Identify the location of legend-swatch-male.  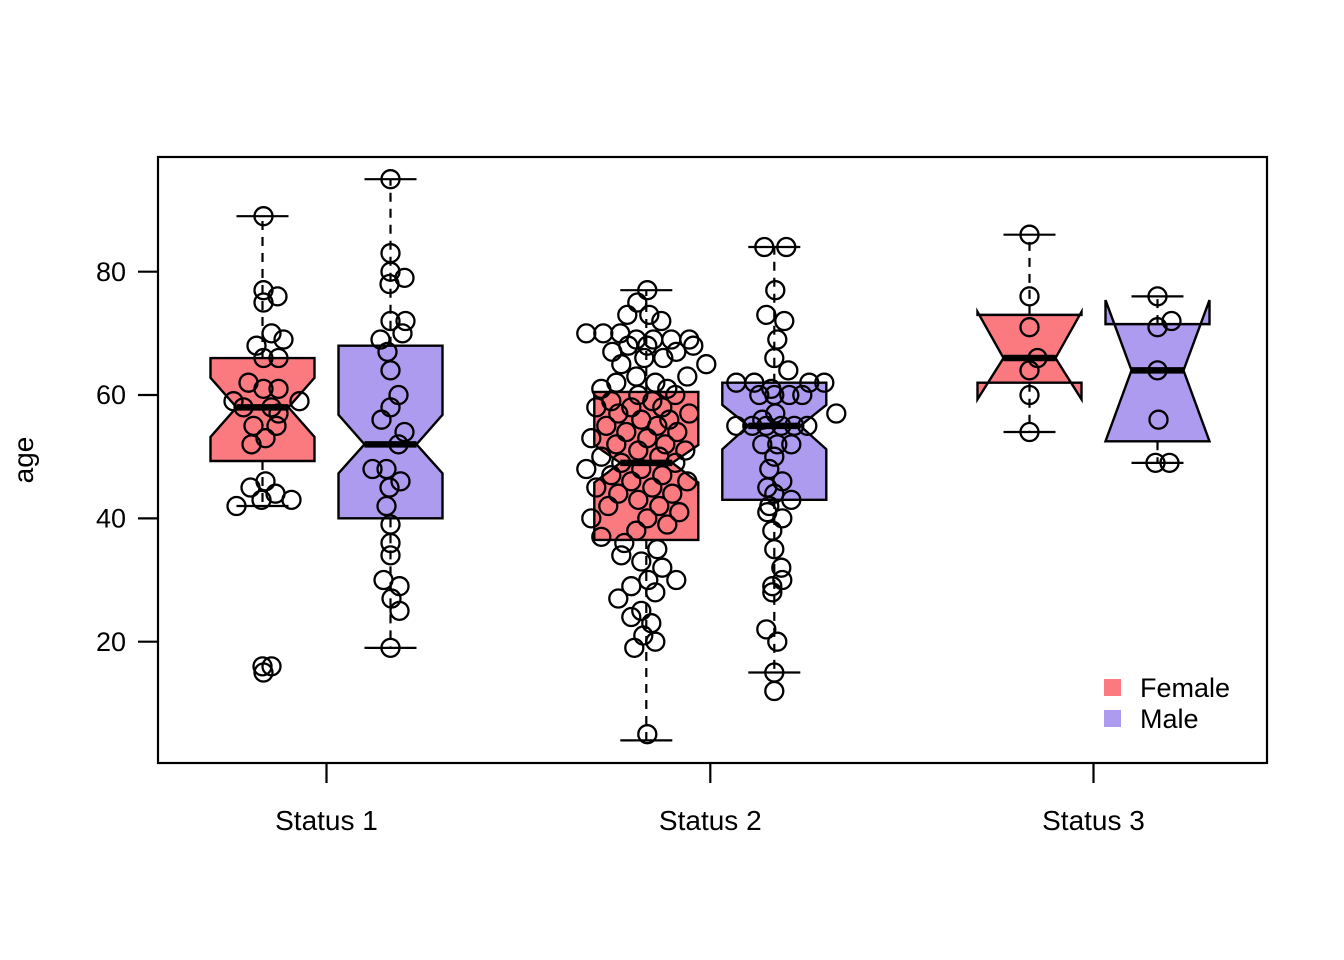
(1112, 718).